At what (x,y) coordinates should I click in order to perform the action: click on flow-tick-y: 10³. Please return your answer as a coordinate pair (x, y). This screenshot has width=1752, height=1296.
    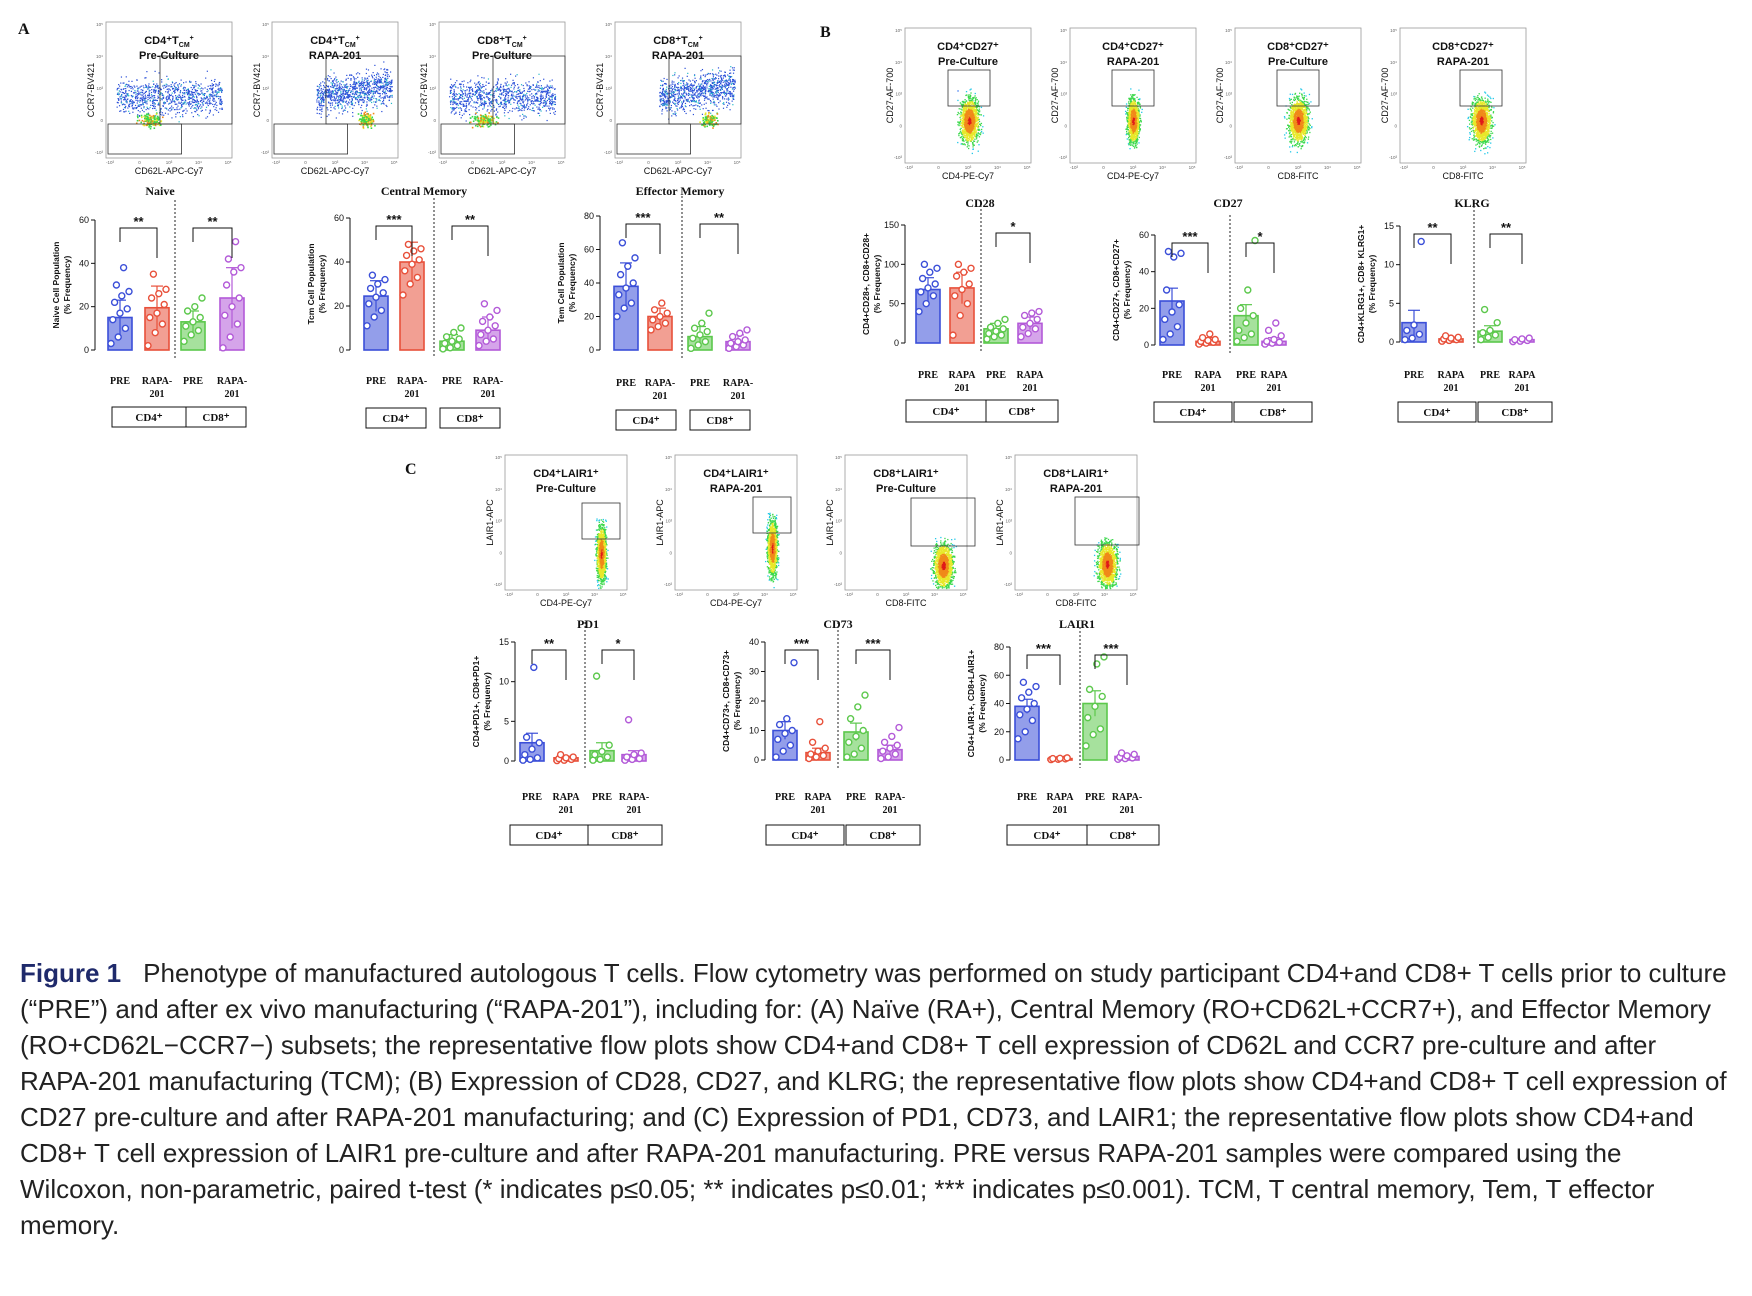
    Looking at the image, I should click on (432, 88).